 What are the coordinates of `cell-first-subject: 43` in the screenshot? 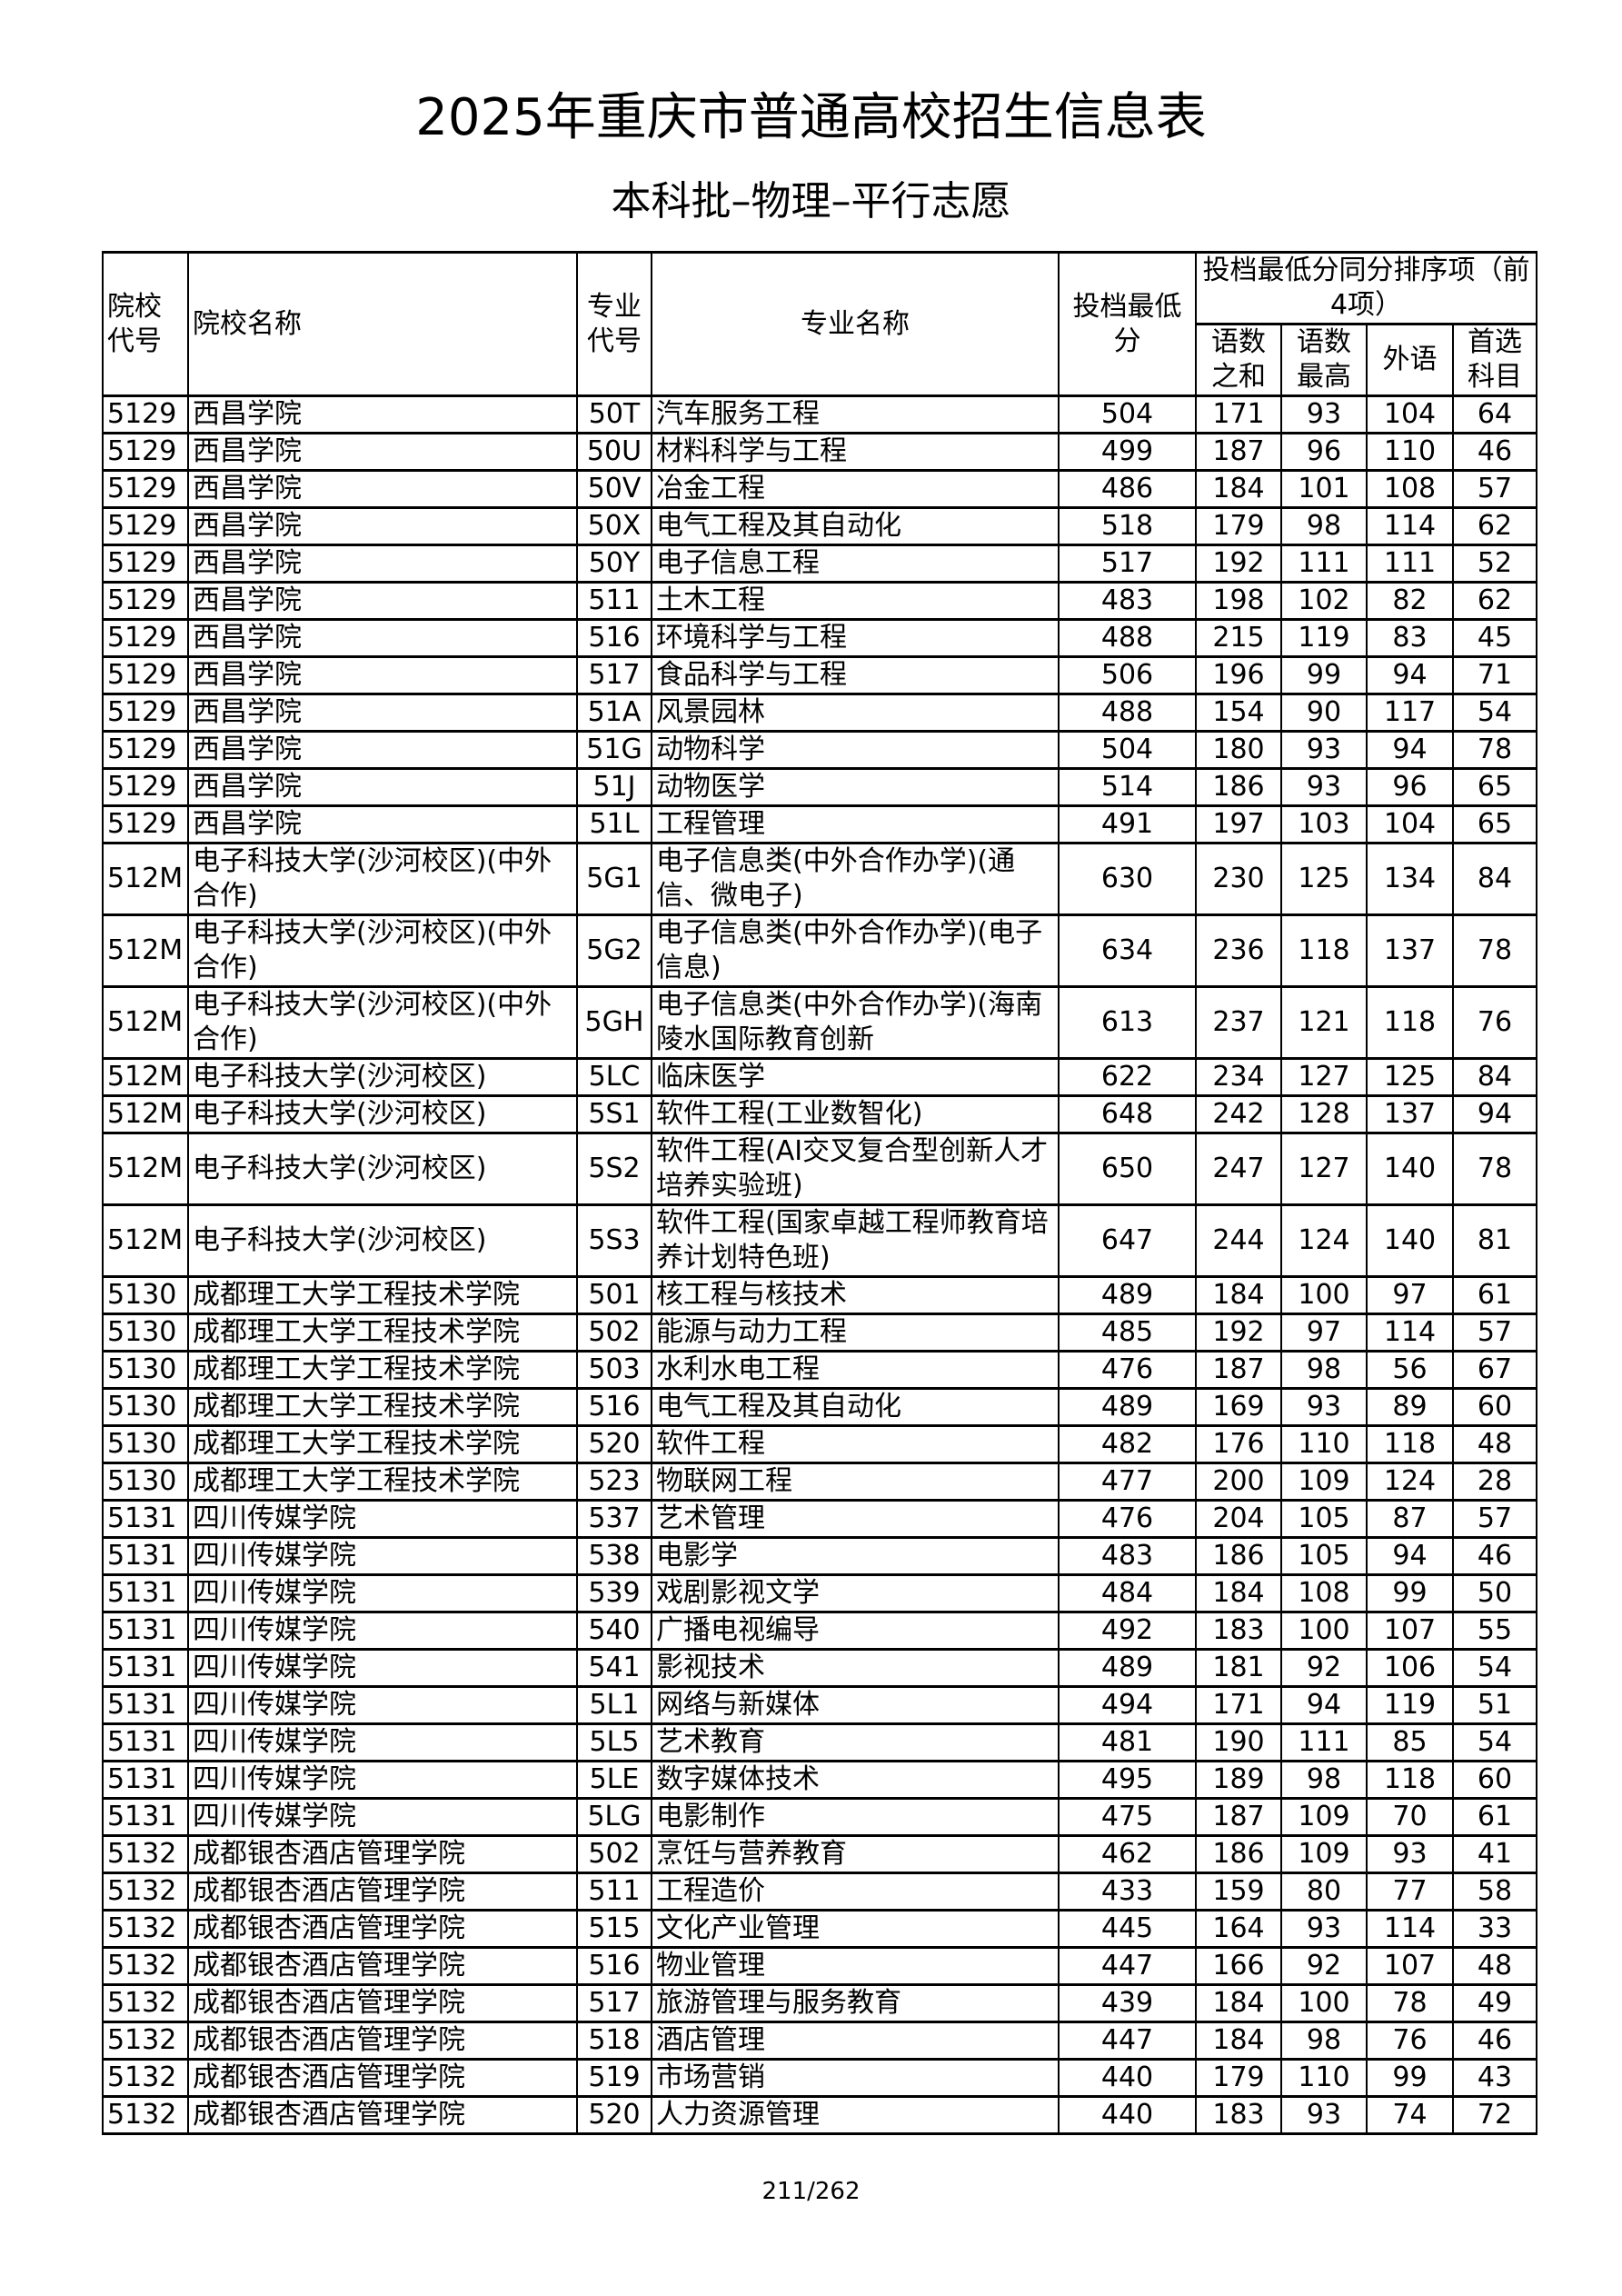 It's located at (1494, 2078).